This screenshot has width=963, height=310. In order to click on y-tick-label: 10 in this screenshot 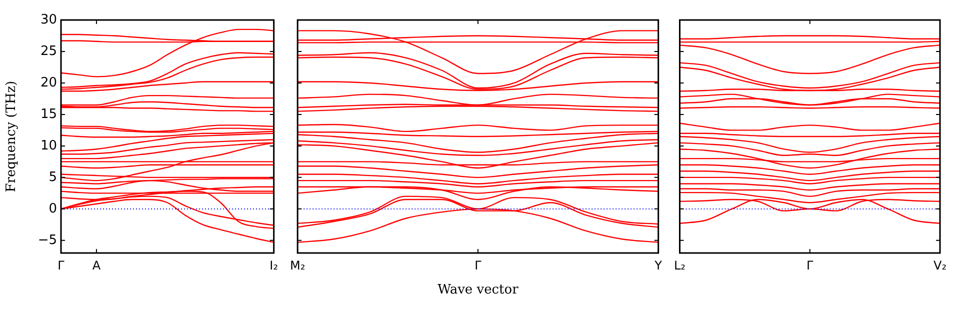, I will do `click(48, 146)`.